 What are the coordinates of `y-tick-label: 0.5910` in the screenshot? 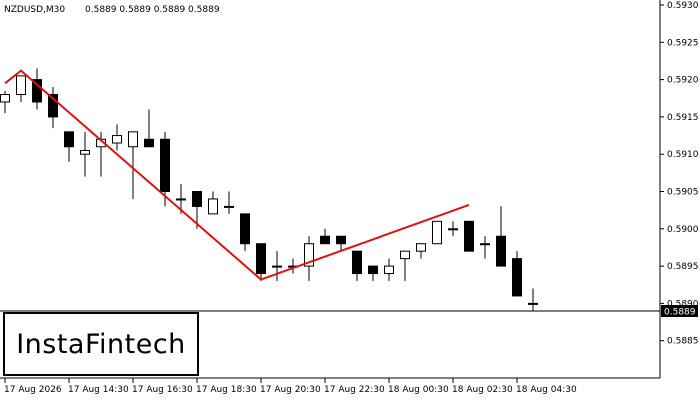 It's located at (683, 155).